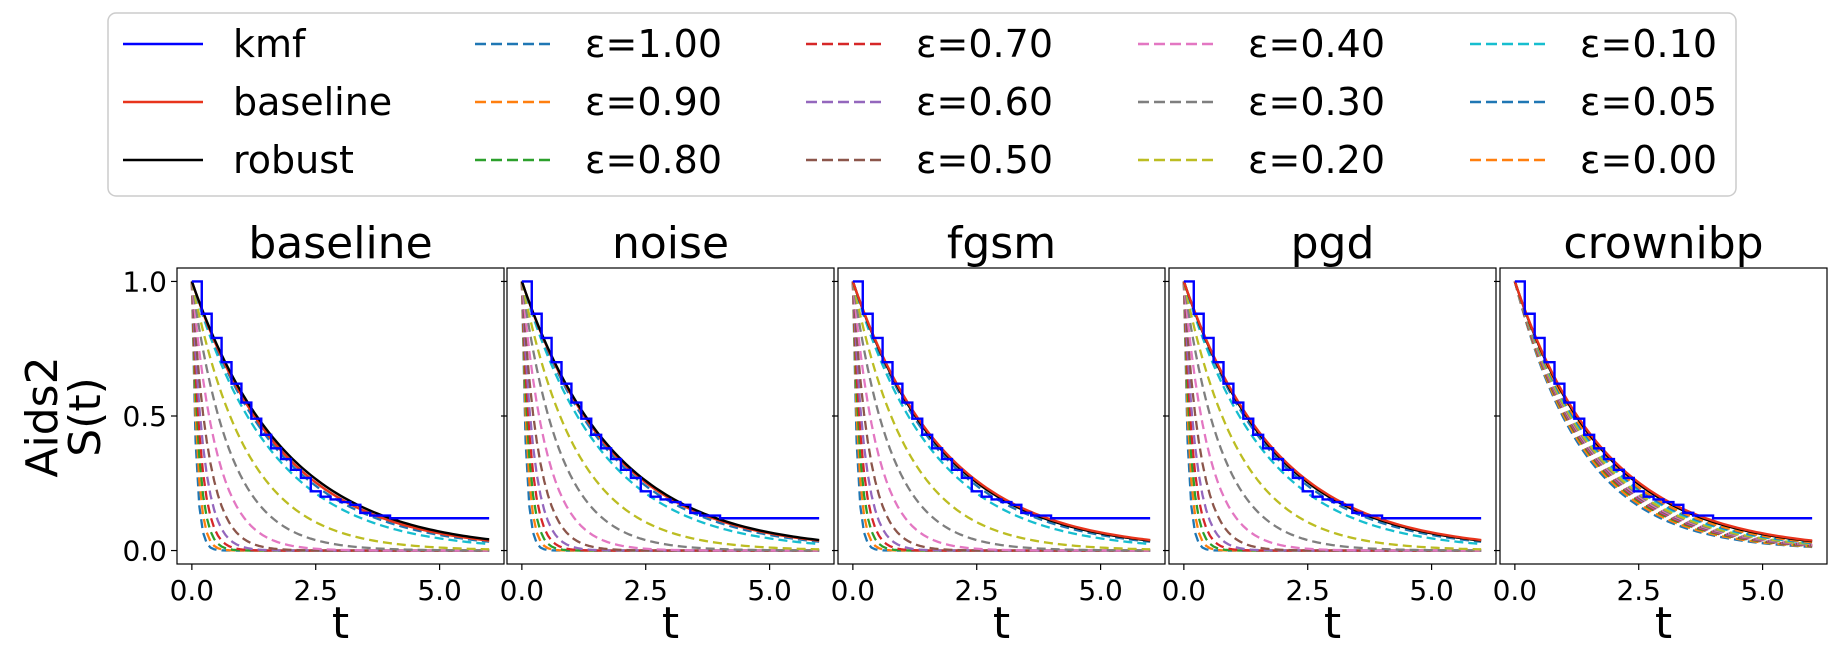 This screenshot has height=646, width=1840. What do you see at coordinates (1316, 102) in the screenshot?
I see `legend-label-3-1: ε=0.30` at bounding box center [1316, 102].